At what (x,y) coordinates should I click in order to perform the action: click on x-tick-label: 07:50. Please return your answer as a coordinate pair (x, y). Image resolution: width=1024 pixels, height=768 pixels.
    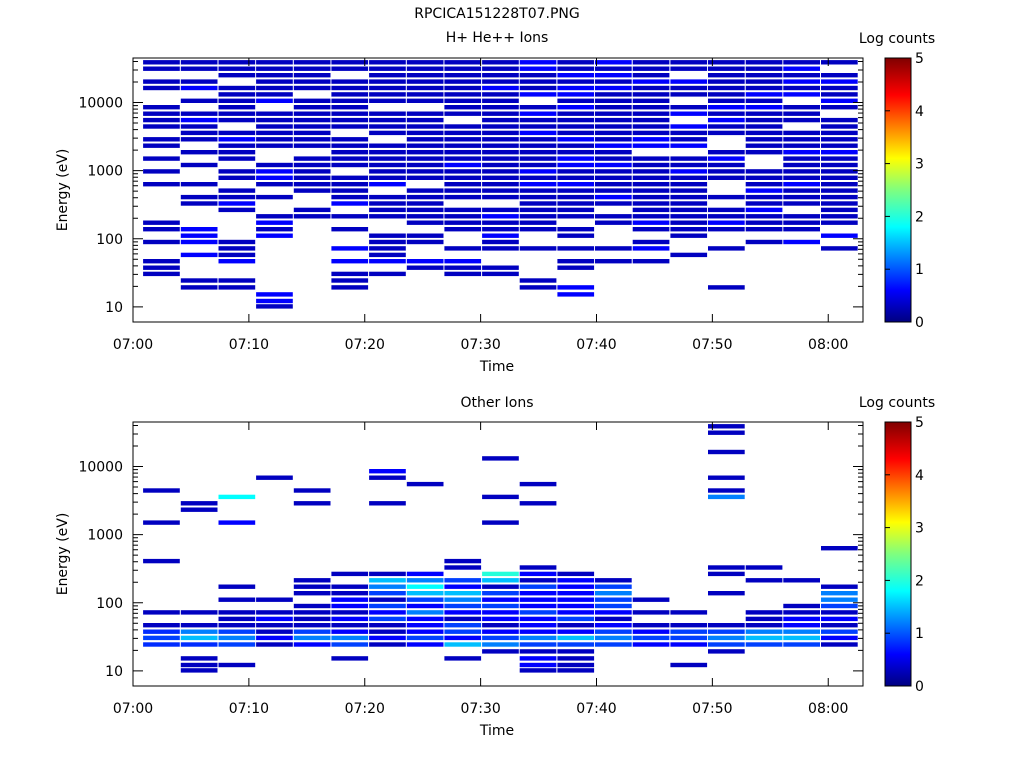
    Looking at the image, I should click on (712, 345).